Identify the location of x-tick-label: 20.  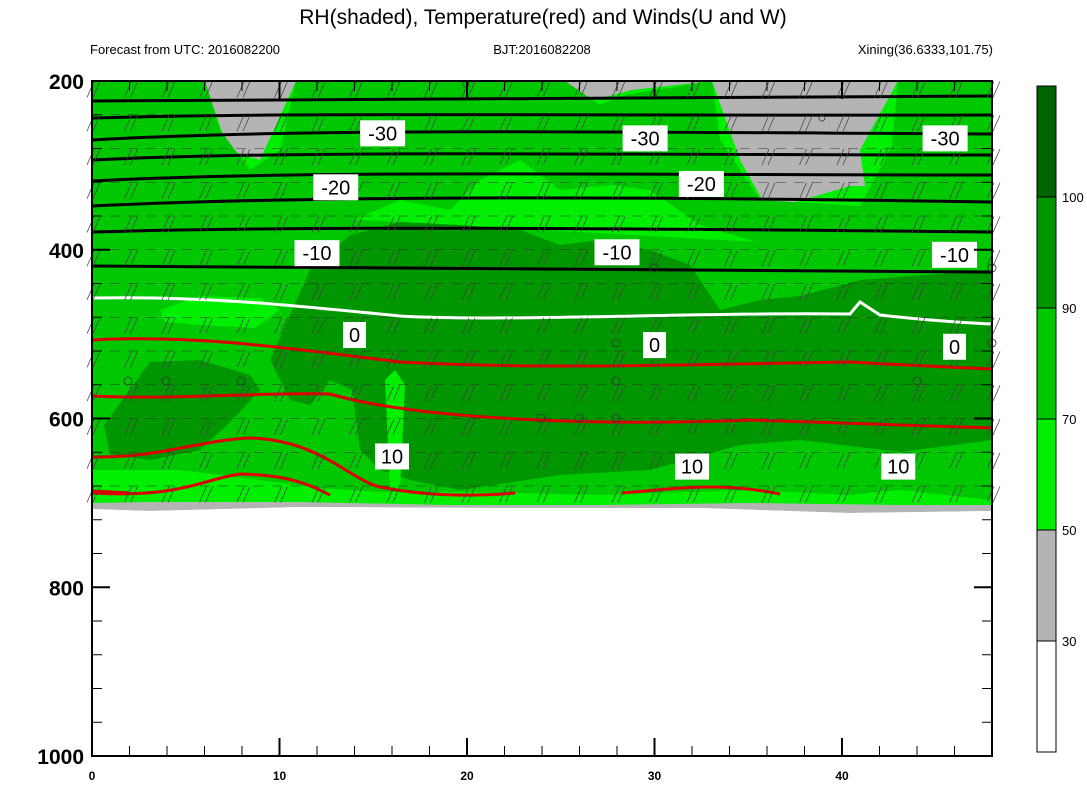
(467, 776).